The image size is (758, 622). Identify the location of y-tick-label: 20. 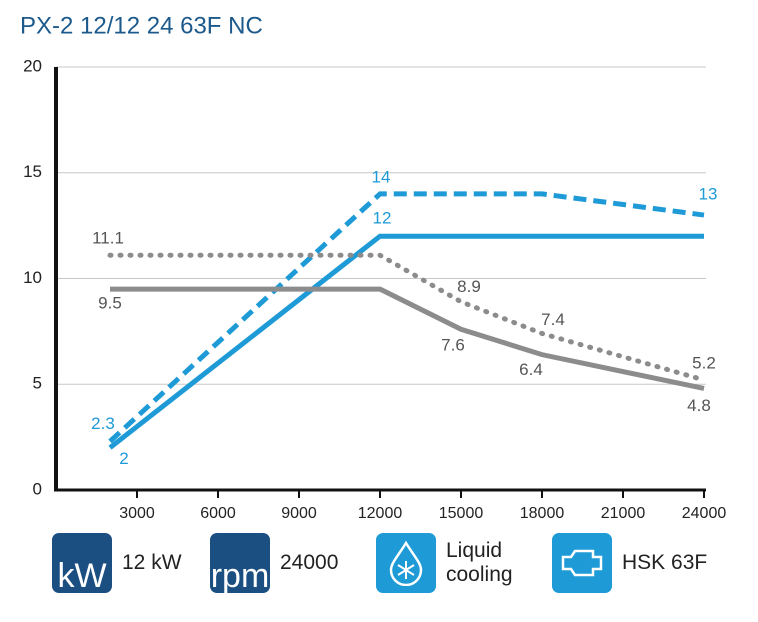
(32, 65).